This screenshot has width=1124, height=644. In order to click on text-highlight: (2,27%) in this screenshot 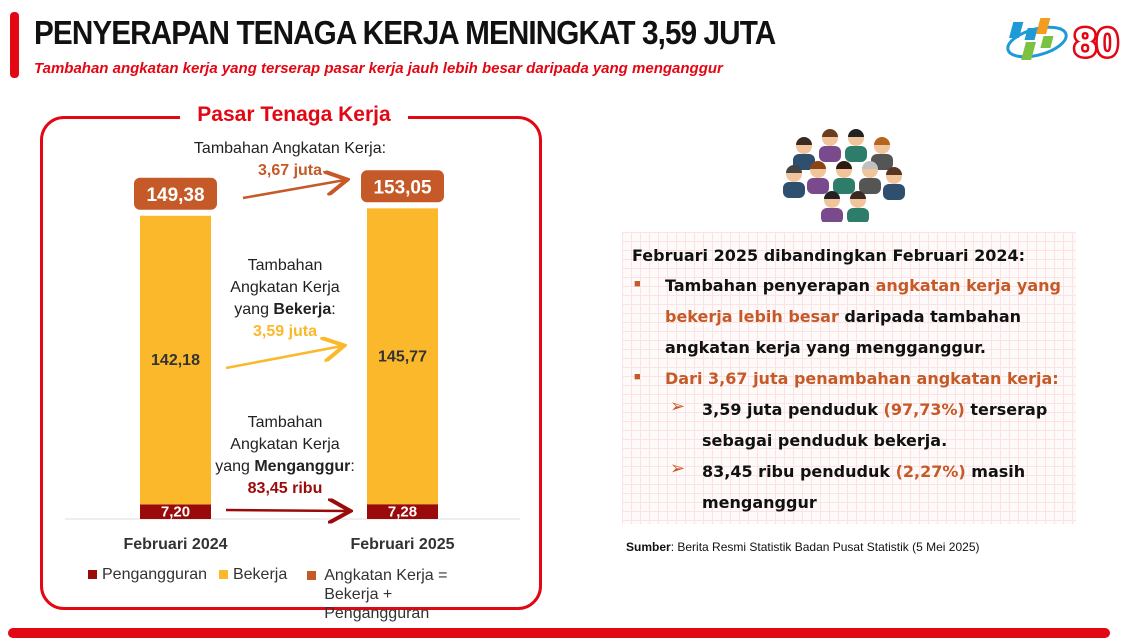, I will do `click(930, 471)`.